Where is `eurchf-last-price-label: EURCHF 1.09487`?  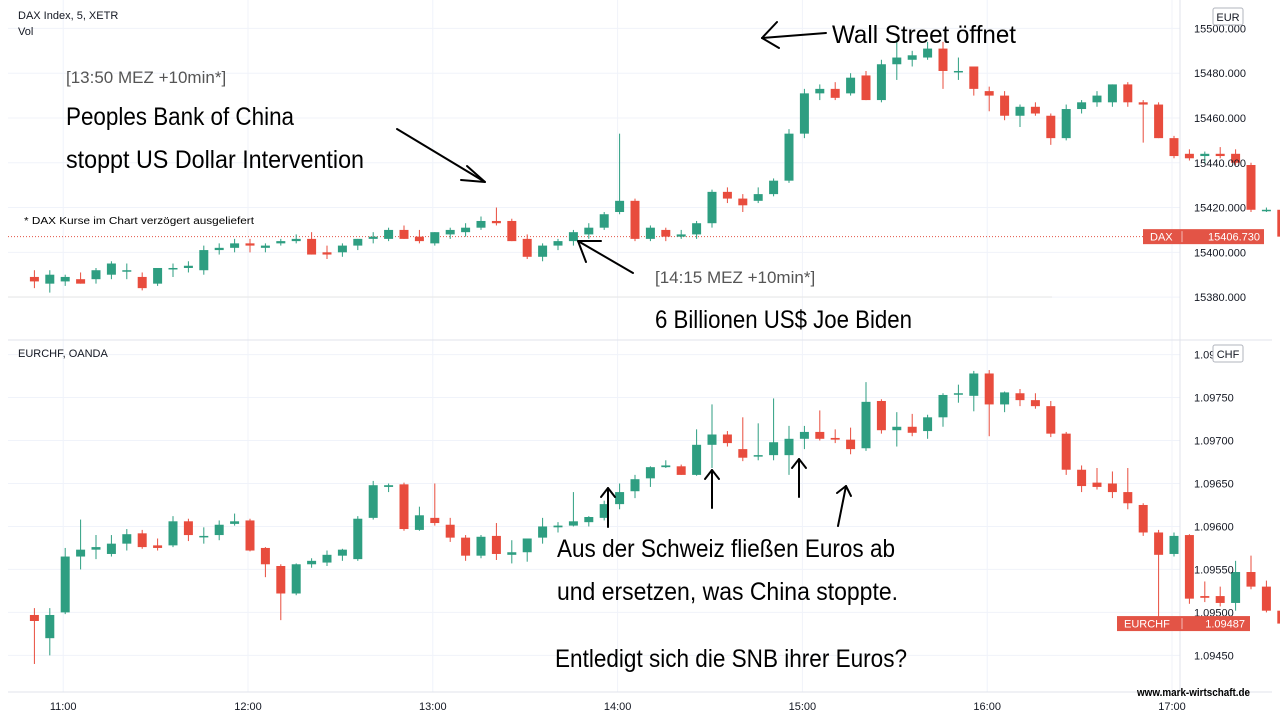 eurchf-last-price-label: EURCHF 1.09487 is located at coordinates (1183, 624).